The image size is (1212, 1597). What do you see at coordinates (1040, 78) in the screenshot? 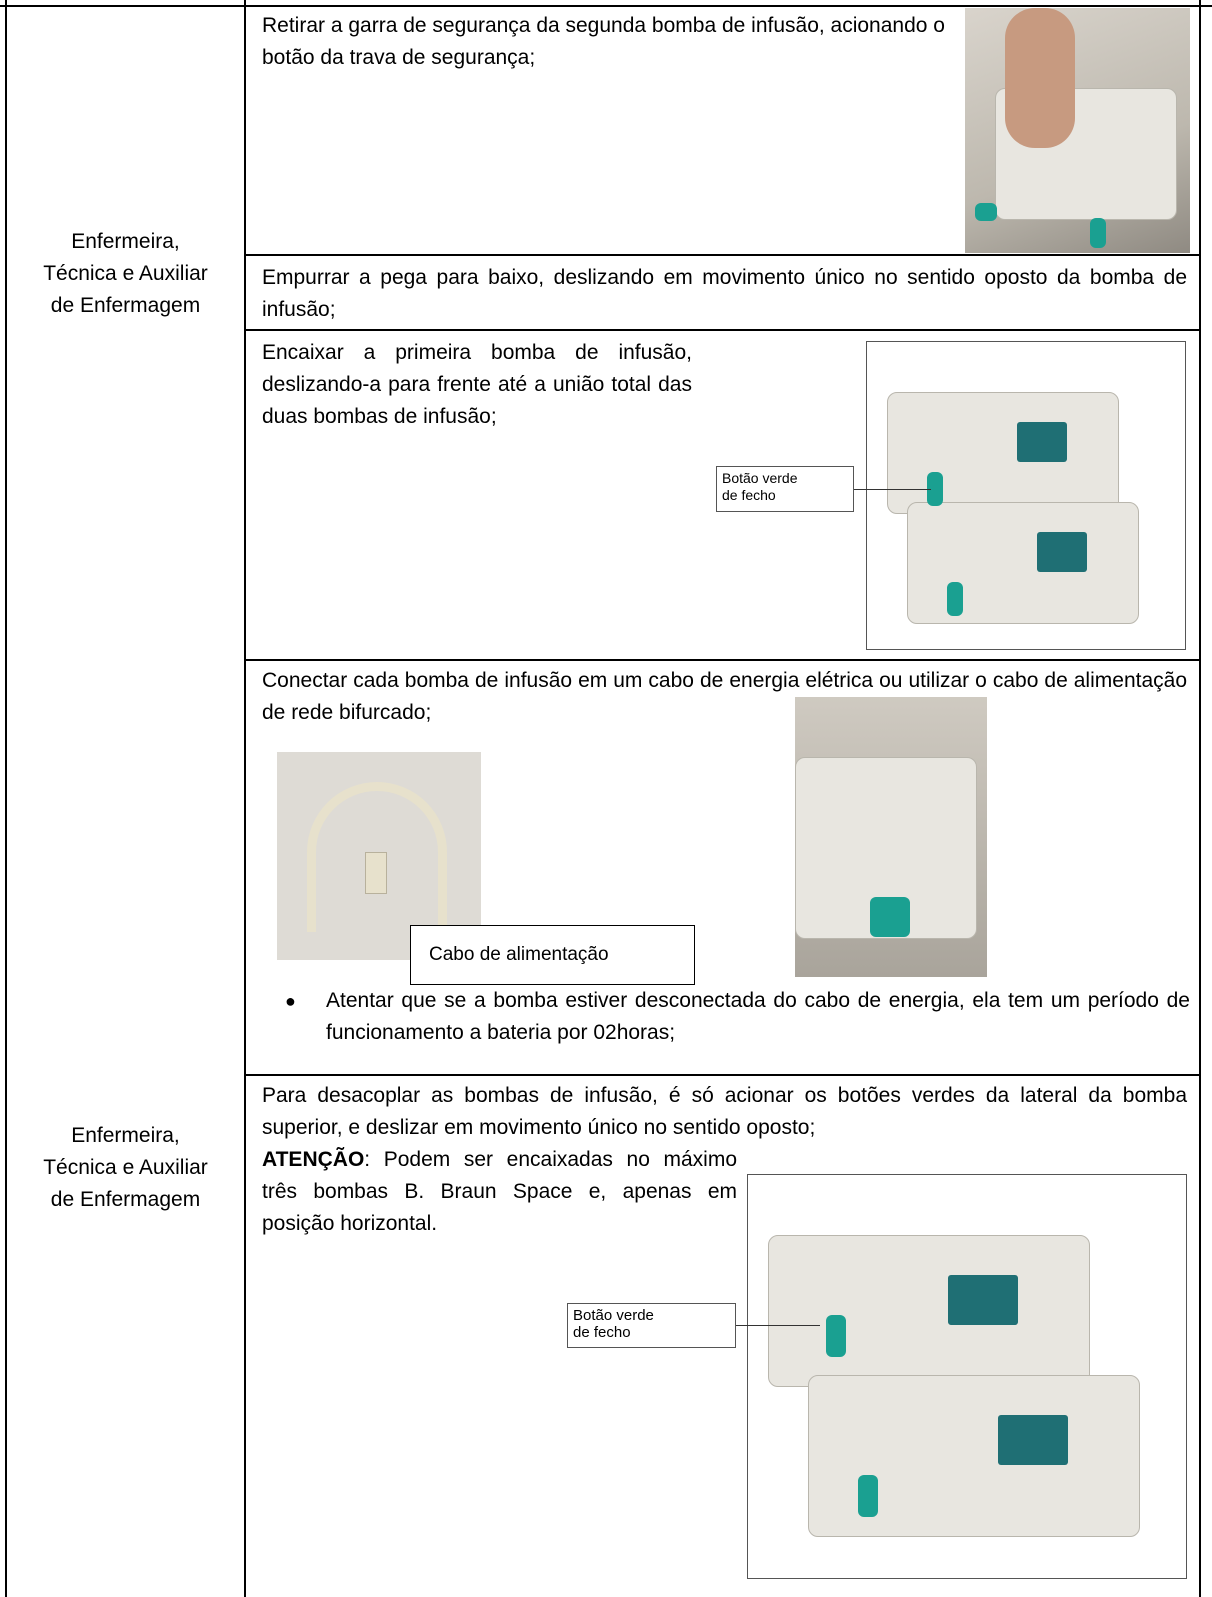
I see `hand` at bounding box center [1040, 78].